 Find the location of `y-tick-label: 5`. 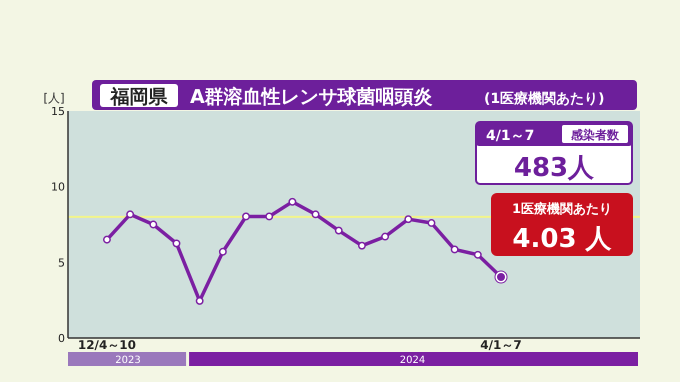

y-tick-label: 5 is located at coordinates (61, 263).